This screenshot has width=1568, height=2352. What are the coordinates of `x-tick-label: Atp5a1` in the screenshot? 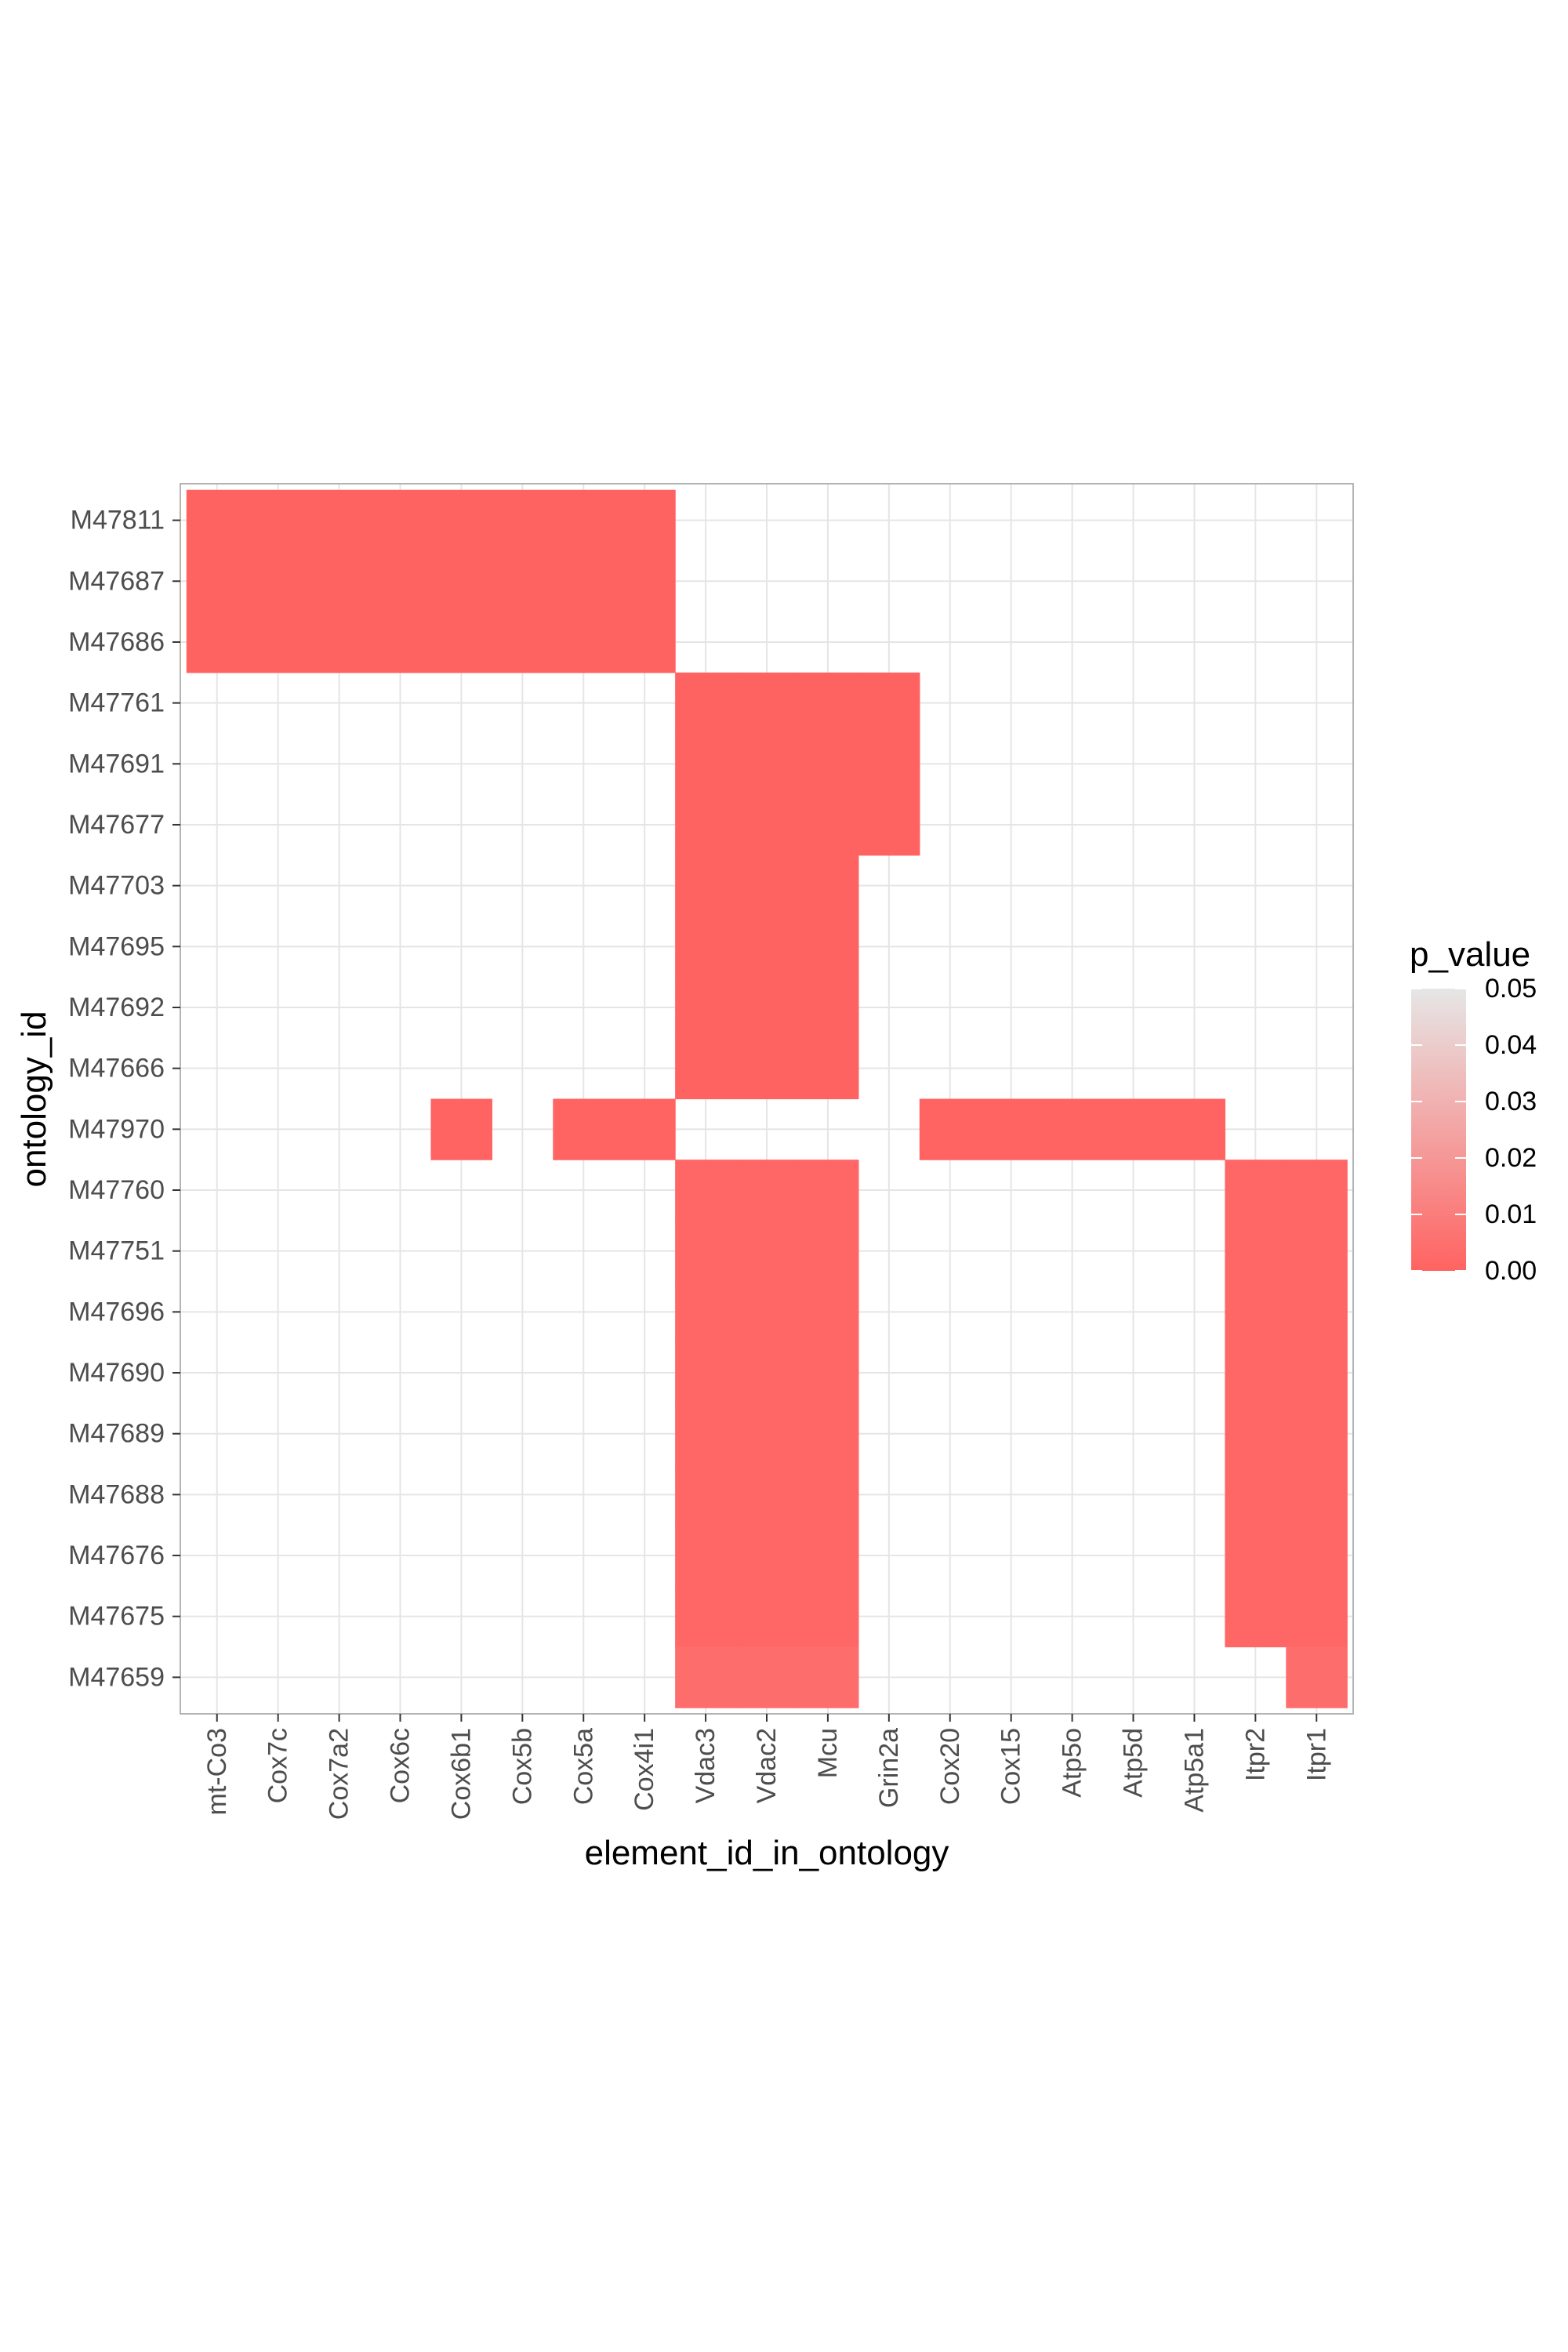 It's located at (1194, 1770).